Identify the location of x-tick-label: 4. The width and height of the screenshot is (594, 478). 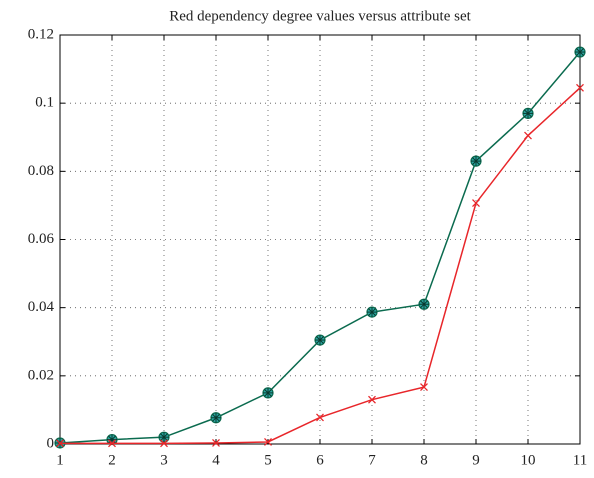
(216, 460).